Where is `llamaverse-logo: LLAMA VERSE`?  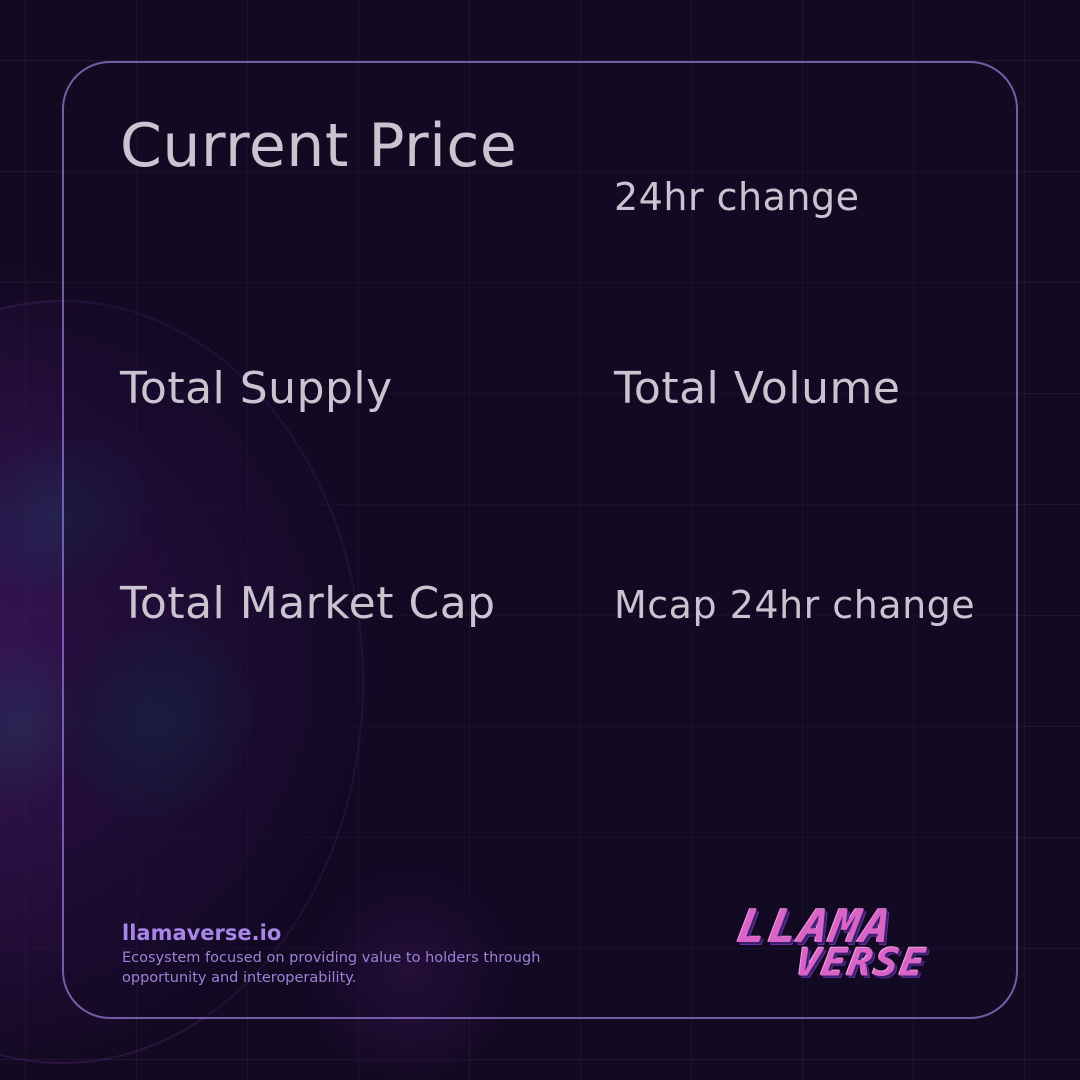
llamaverse-logo: LLAMA VERSE is located at coordinates (860, 942).